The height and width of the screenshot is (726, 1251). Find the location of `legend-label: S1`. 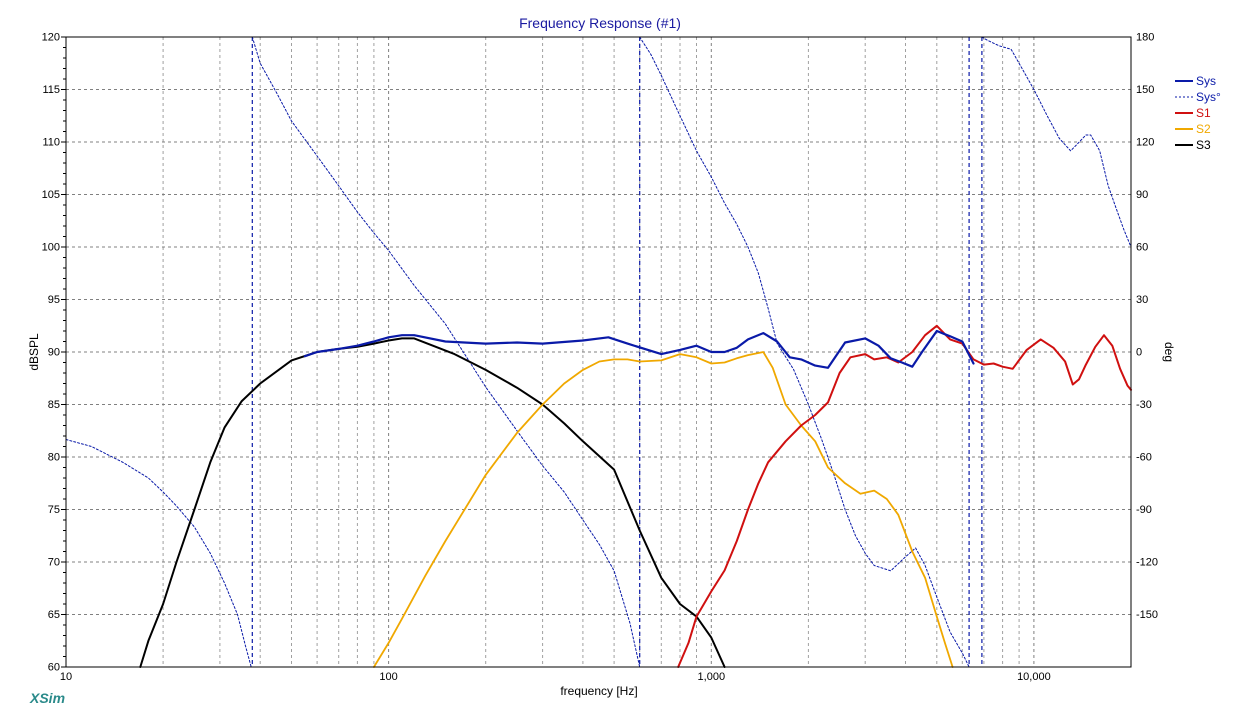

legend-label: S1 is located at coordinates (1203, 113).